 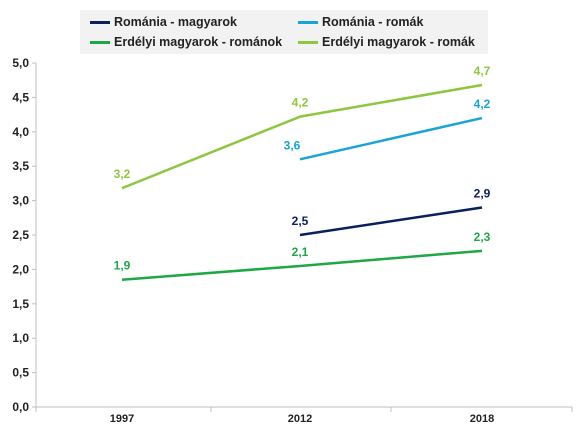 What do you see at coordinates (20, 166) in the screenshot?
I see `y-tick-label: 3,5` at bounding box center [20, 166].